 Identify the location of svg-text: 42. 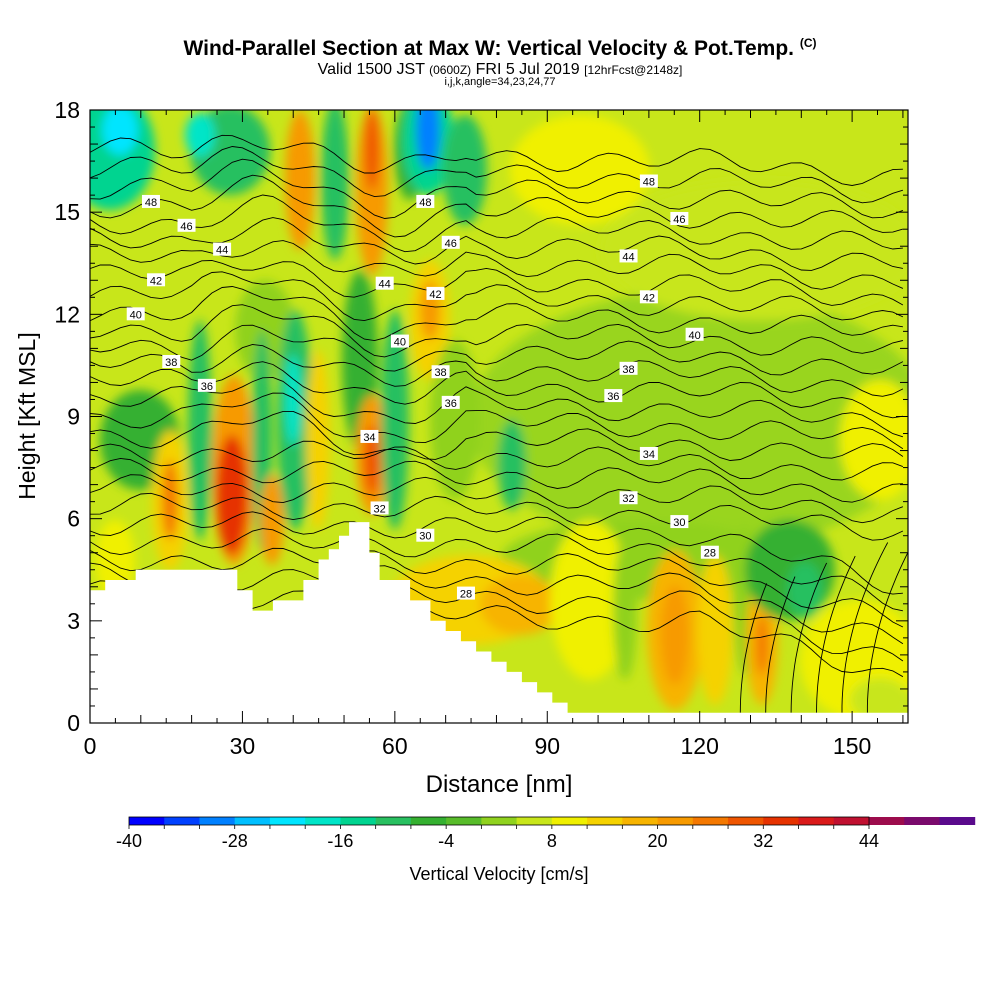
(156, 281).